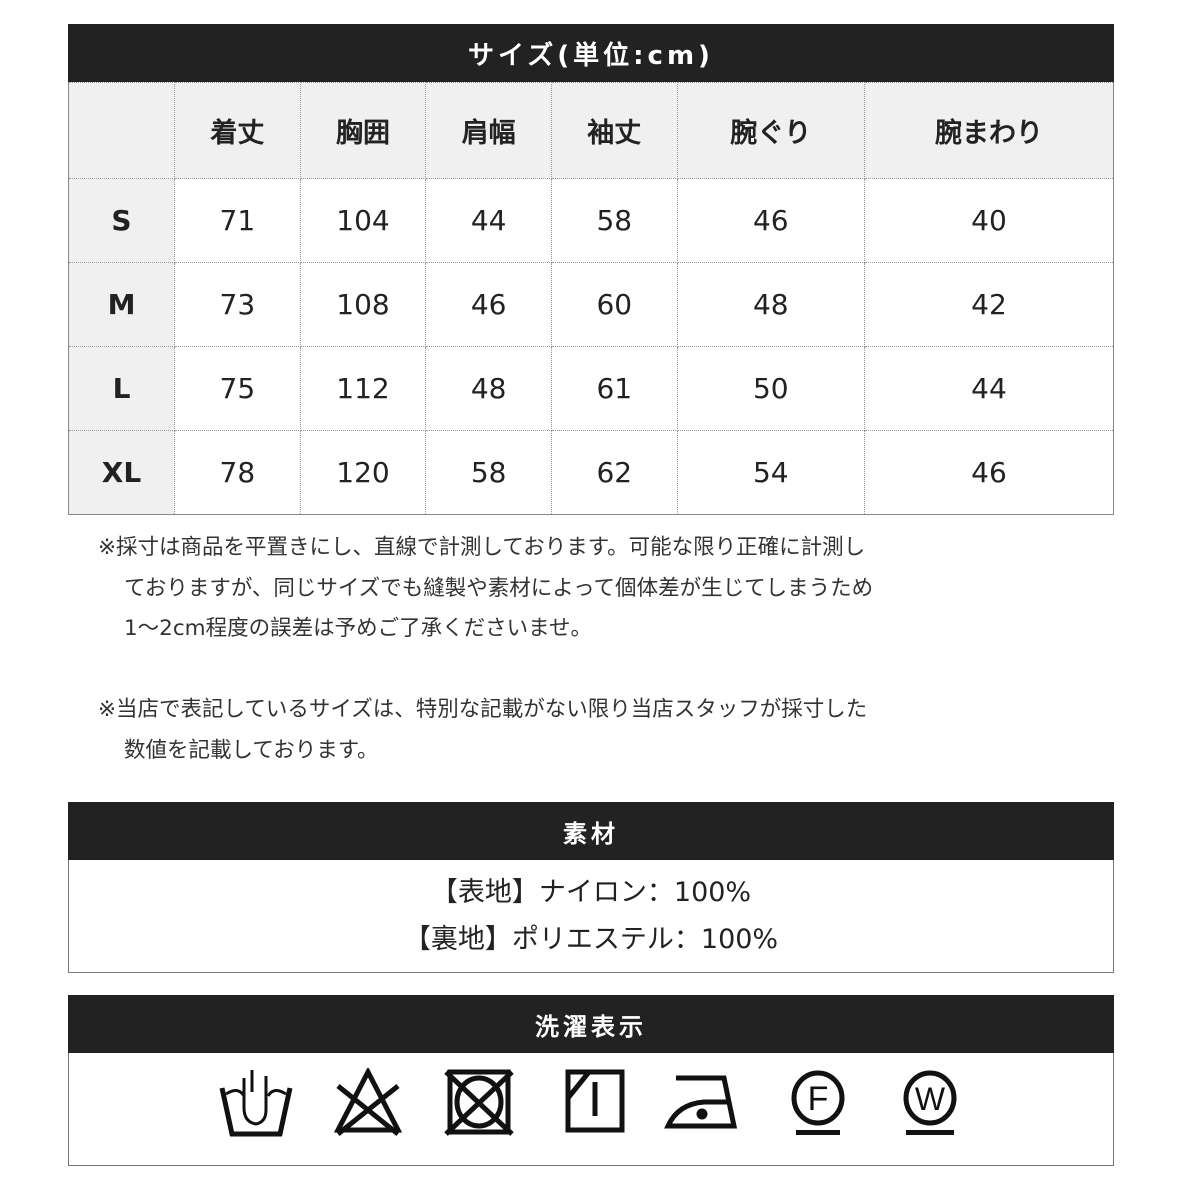 Image resolution: width=1200 pixels, height=1200 pixels. What do you see at coordinates (614, 130) in the screenshot?
I see `header-cell: 袖丈` at bounding box center [614, 130].